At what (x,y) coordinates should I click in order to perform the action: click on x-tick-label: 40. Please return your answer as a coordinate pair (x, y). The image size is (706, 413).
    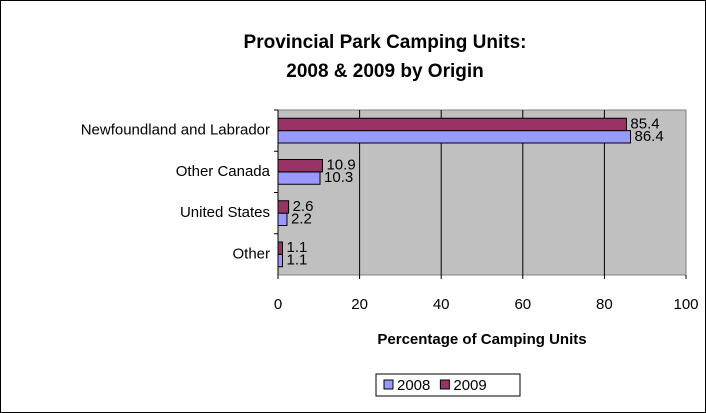
    Looking at the image, I should click on (441, 304).